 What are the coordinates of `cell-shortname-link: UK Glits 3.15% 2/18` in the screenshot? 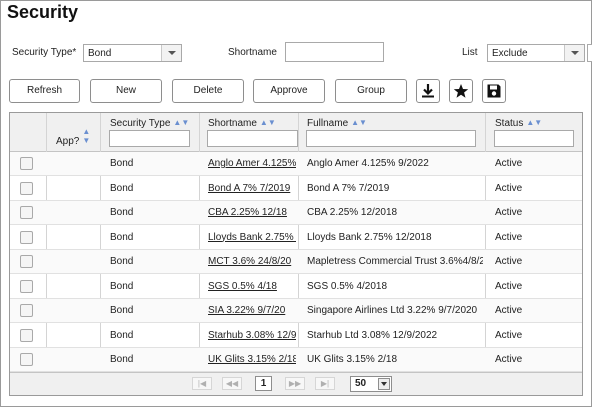 It's located at (252, 359).